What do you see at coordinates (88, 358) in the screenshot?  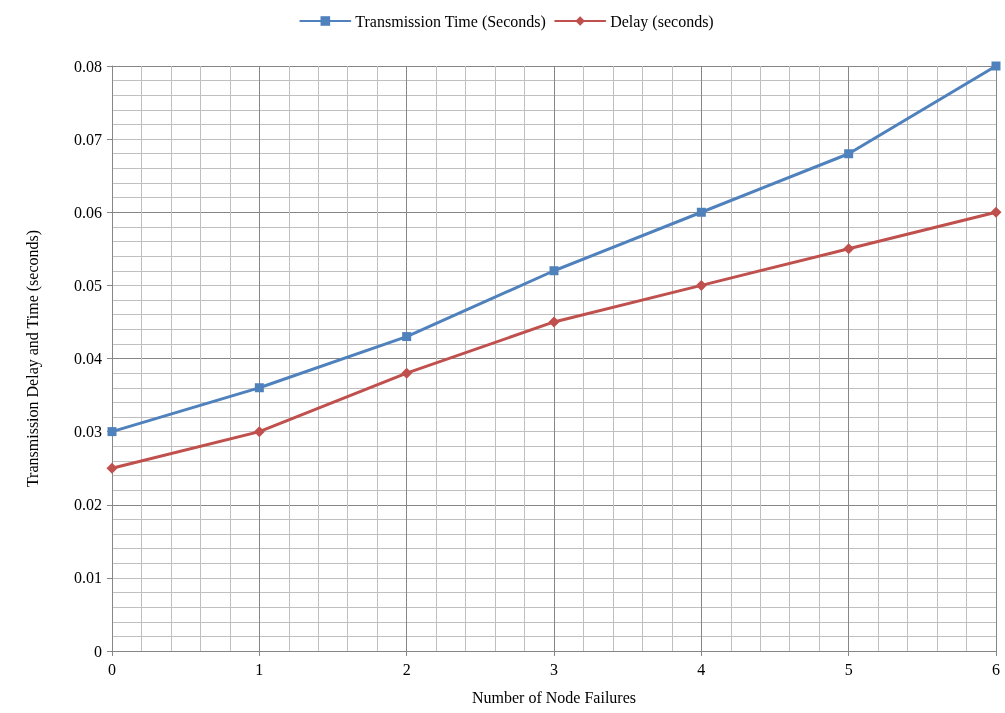 I see `y-tick-label: 0.04` at bounding box center [88, 358].